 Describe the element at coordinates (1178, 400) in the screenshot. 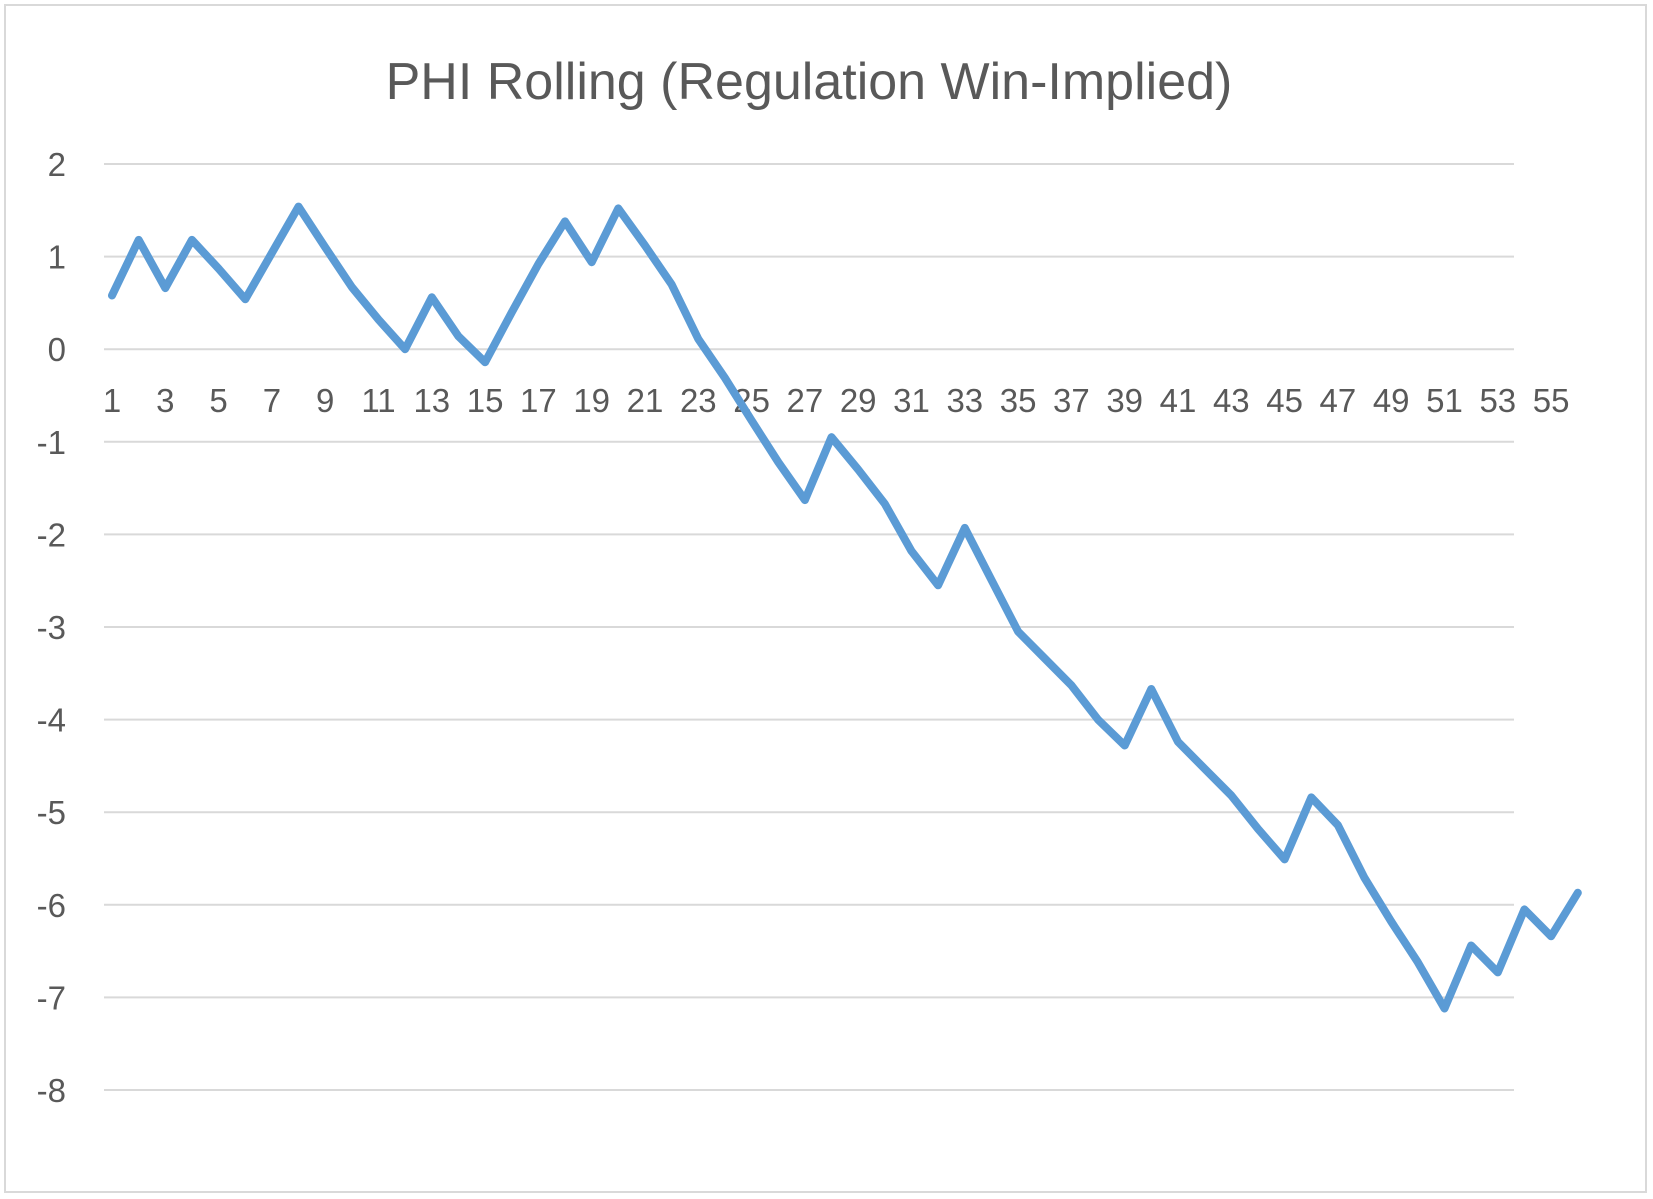

I see `x-tick-label: 41` at that location.